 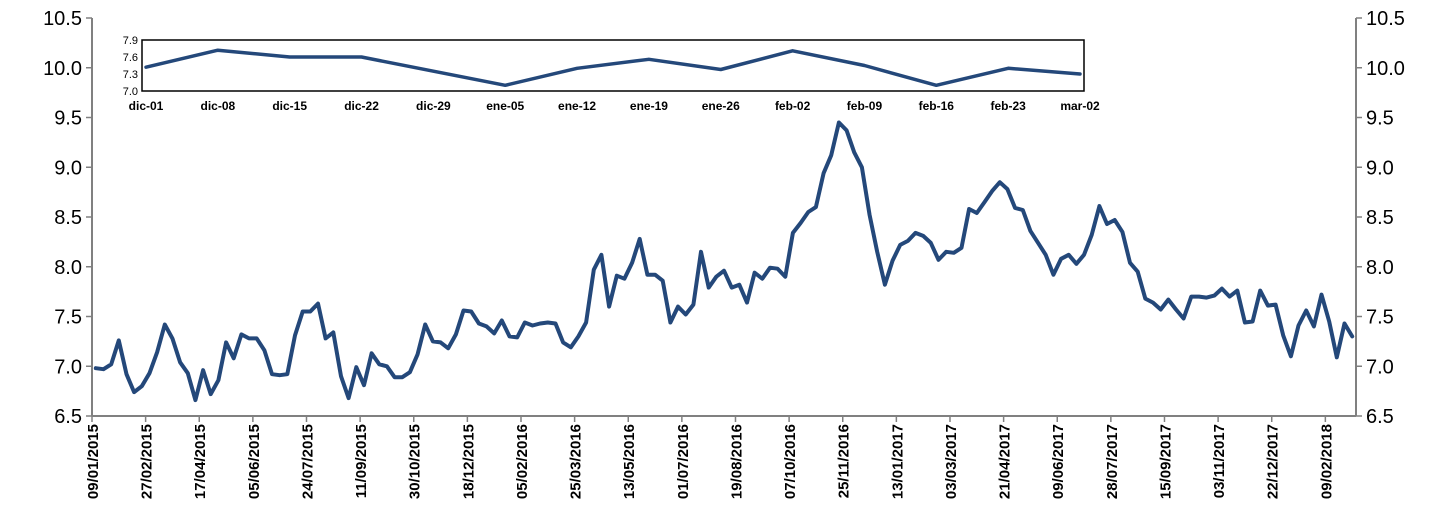 What do you see at coordinates (68, 318) in the screenshot?
I see `y-tick-label: 7.5` at bounding box center [68, 318].